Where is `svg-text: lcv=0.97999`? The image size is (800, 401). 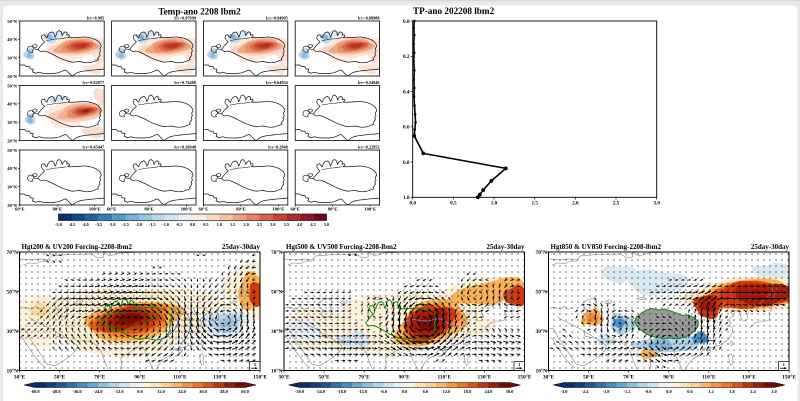 svg-text: lcv=0.97999 is located at coordinates (185, 17).